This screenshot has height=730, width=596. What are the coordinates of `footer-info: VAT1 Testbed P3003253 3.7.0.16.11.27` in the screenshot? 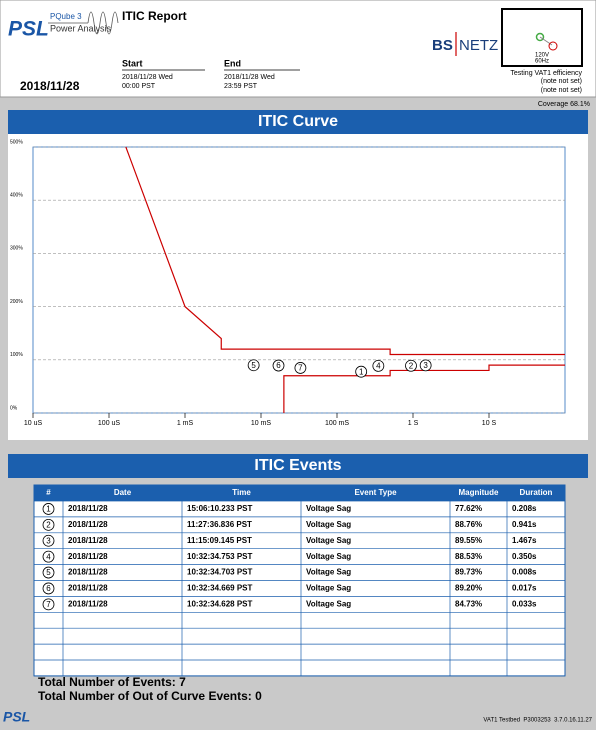 It's located at (537, 721).